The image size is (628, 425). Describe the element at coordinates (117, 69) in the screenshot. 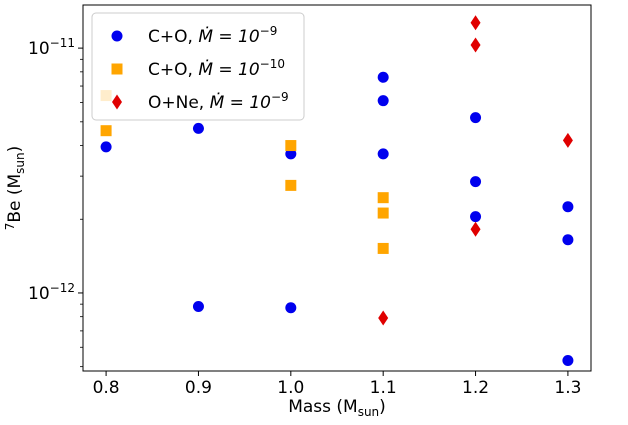

I see `legend-marker-square` at that location.